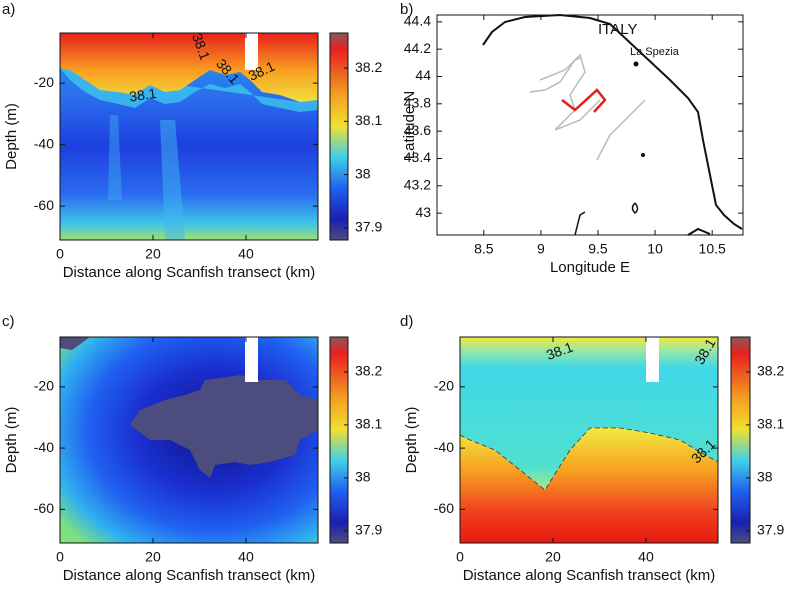 This screenshot has width=789, height=595. What do you see at coordinates (417, 103) in the screenshot?
I see `y-tick-label: 43.8` at bounding box center [417, 103].